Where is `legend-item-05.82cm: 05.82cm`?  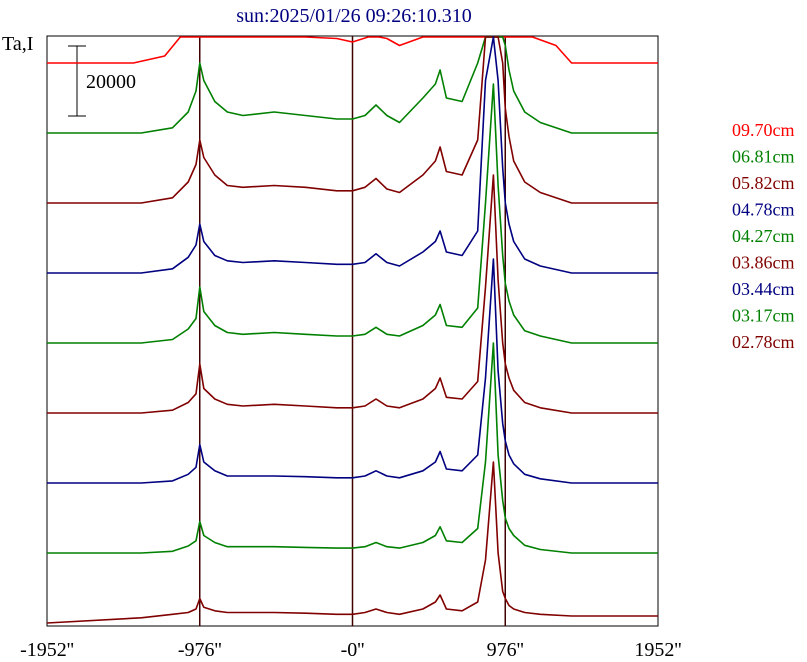 legend-item-05.82cm: 05.82cm is located at coordinates (763, 183).